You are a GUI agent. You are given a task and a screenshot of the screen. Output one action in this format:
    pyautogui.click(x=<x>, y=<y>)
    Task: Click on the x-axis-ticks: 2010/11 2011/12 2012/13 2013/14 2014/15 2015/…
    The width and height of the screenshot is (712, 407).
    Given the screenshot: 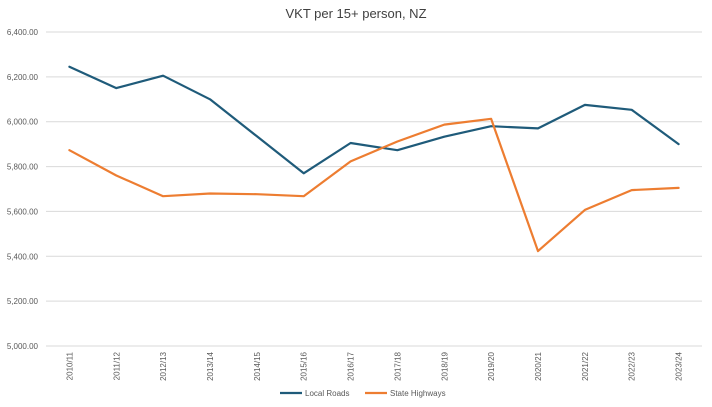 What is the action you would take?
    pyautogui.click(x=374, y=365)
    